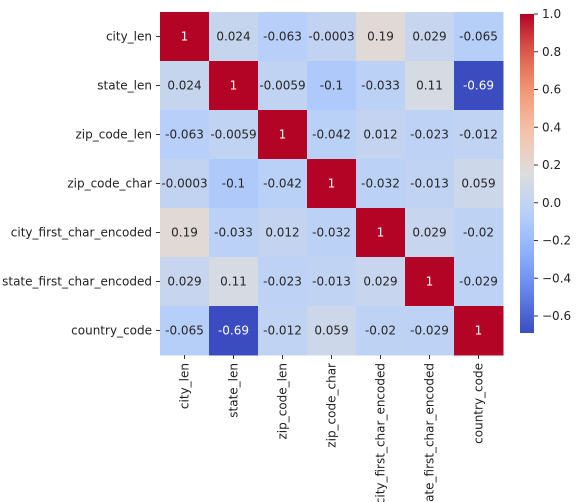 The width and height of the screenshot is (586, 502). I want to click on y-tick-label: state_first_char_encoded, so click(77, 282).